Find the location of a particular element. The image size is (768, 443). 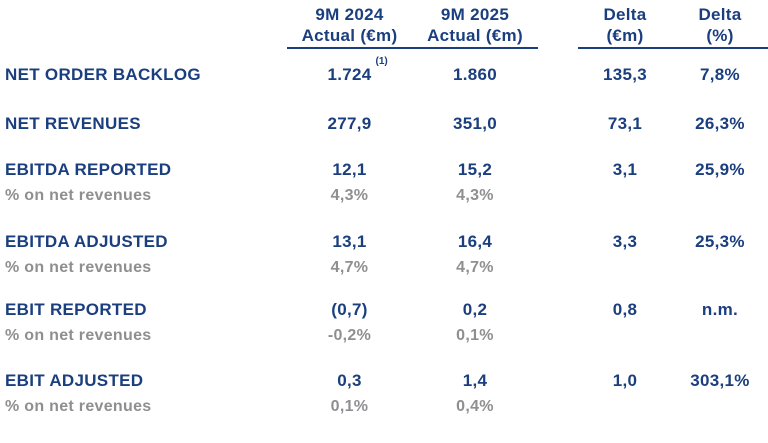

value-delta-pct: 26,3% is located at coordinates (720, 123).